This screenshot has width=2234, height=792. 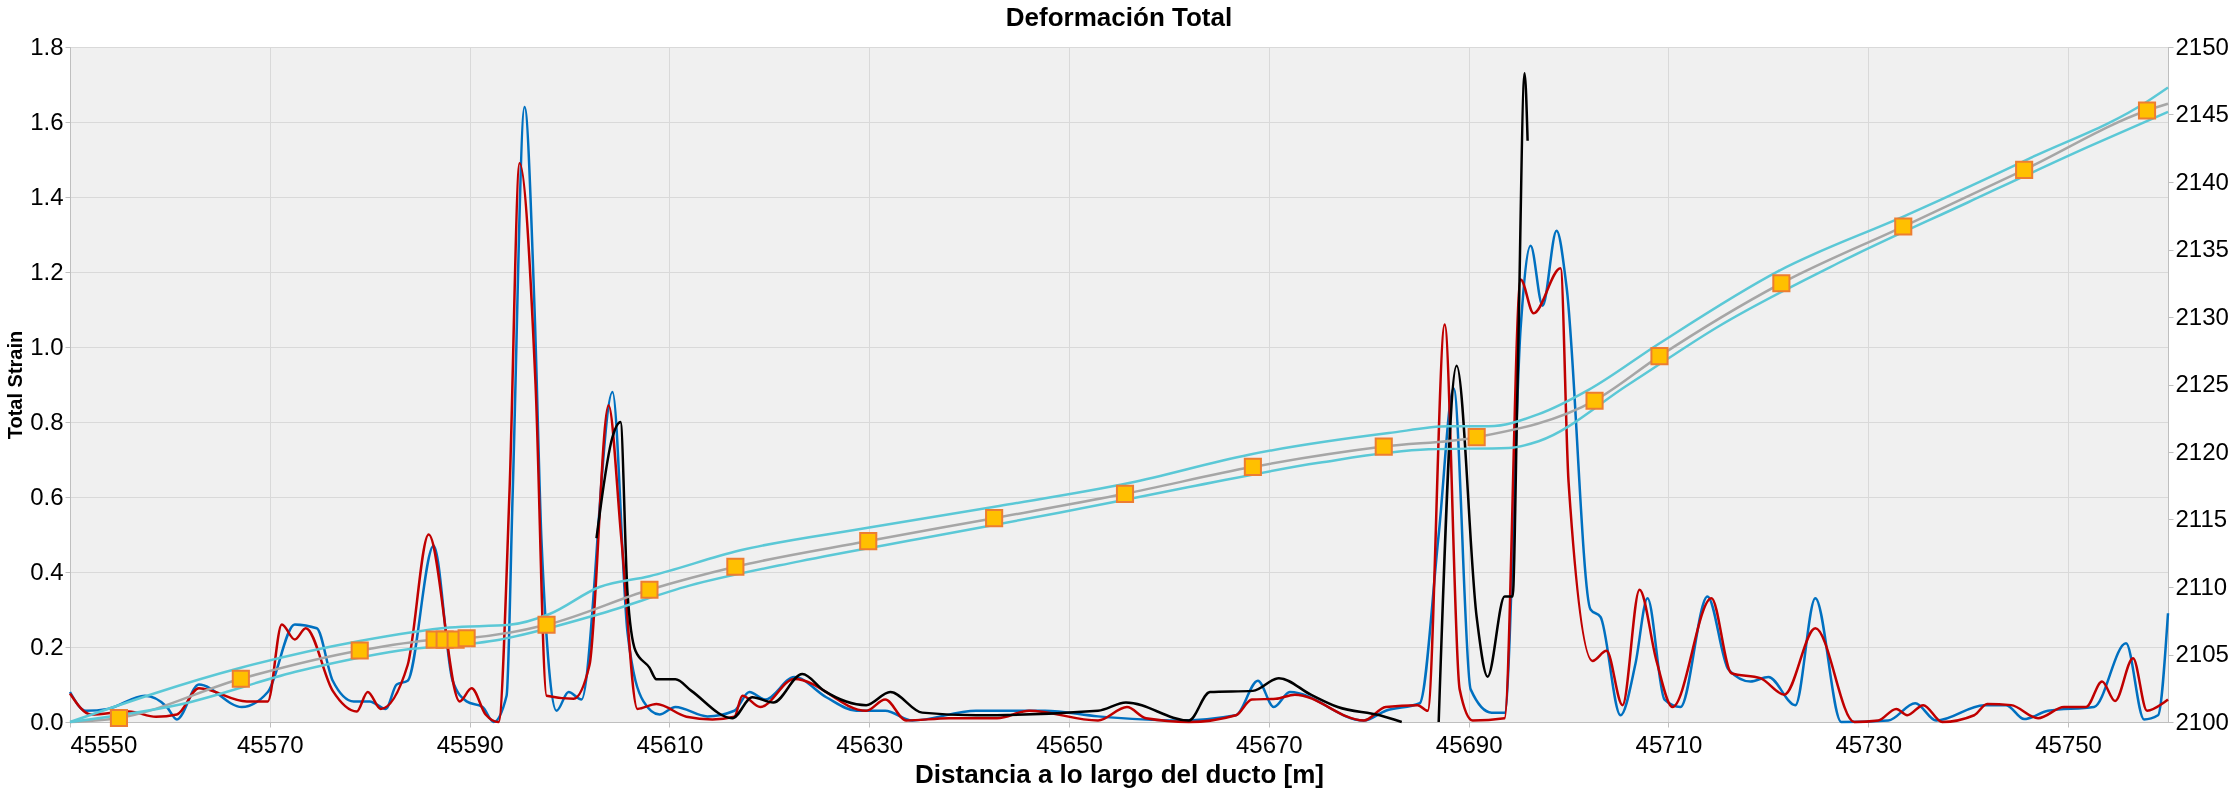 I want to click on y-tick-label: 1.6, so click(x=47, y=121).